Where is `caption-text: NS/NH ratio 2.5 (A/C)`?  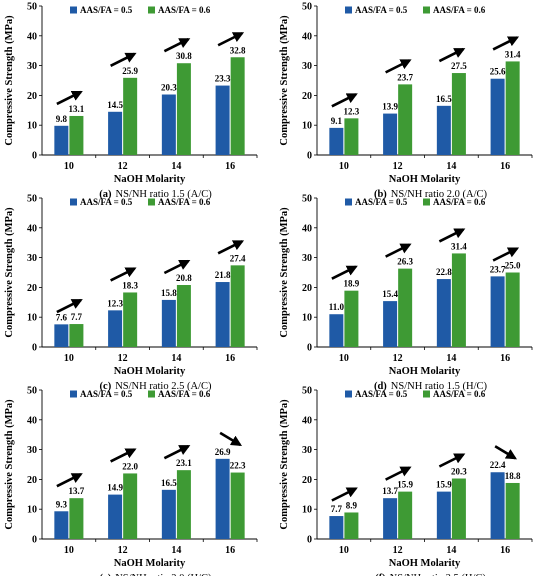
caption-text: NS/NH ratio 2.5 (A/C) is located at coordinates (163, 386).